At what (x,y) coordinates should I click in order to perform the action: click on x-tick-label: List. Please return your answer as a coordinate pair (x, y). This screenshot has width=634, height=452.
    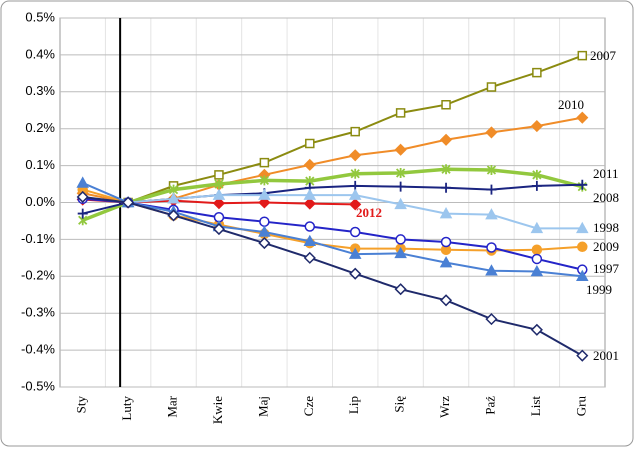
    Looking at the image, I should click on (535, 406).